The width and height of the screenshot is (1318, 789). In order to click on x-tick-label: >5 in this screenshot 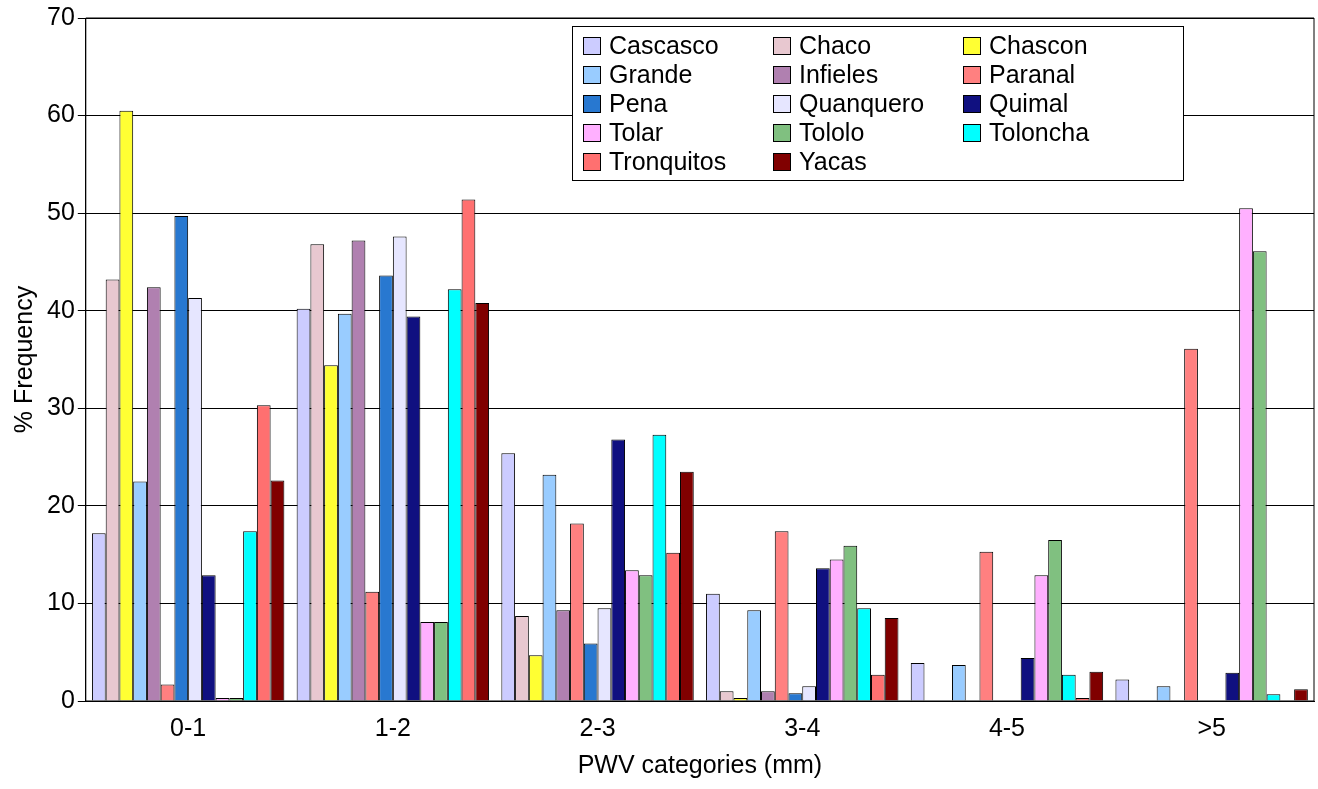, I will do `click(1211, 726)`.